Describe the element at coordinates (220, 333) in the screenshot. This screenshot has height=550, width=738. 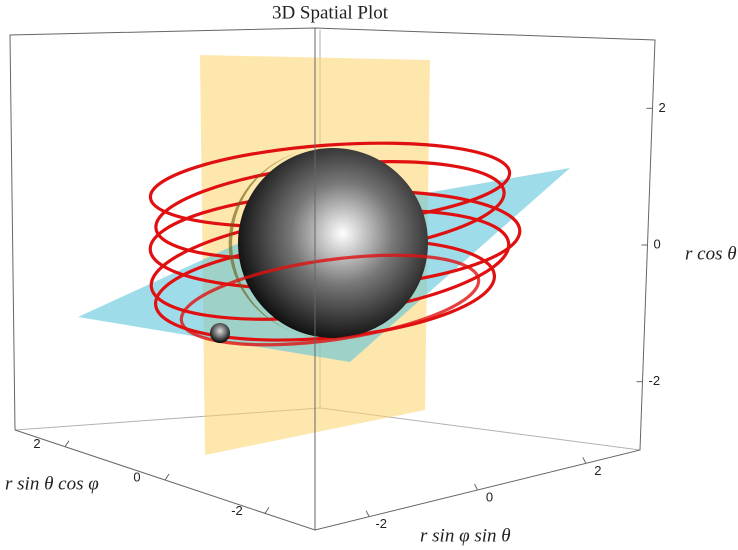
I see `small-sphere` at that location.